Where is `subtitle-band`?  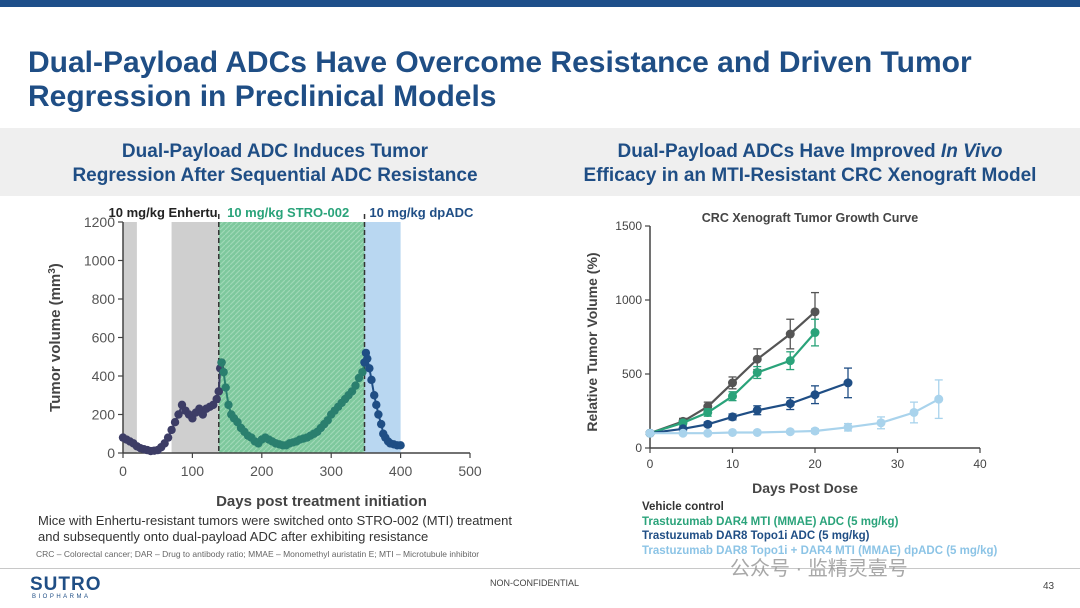 subtitle-band is located at coordinates (540, 162).